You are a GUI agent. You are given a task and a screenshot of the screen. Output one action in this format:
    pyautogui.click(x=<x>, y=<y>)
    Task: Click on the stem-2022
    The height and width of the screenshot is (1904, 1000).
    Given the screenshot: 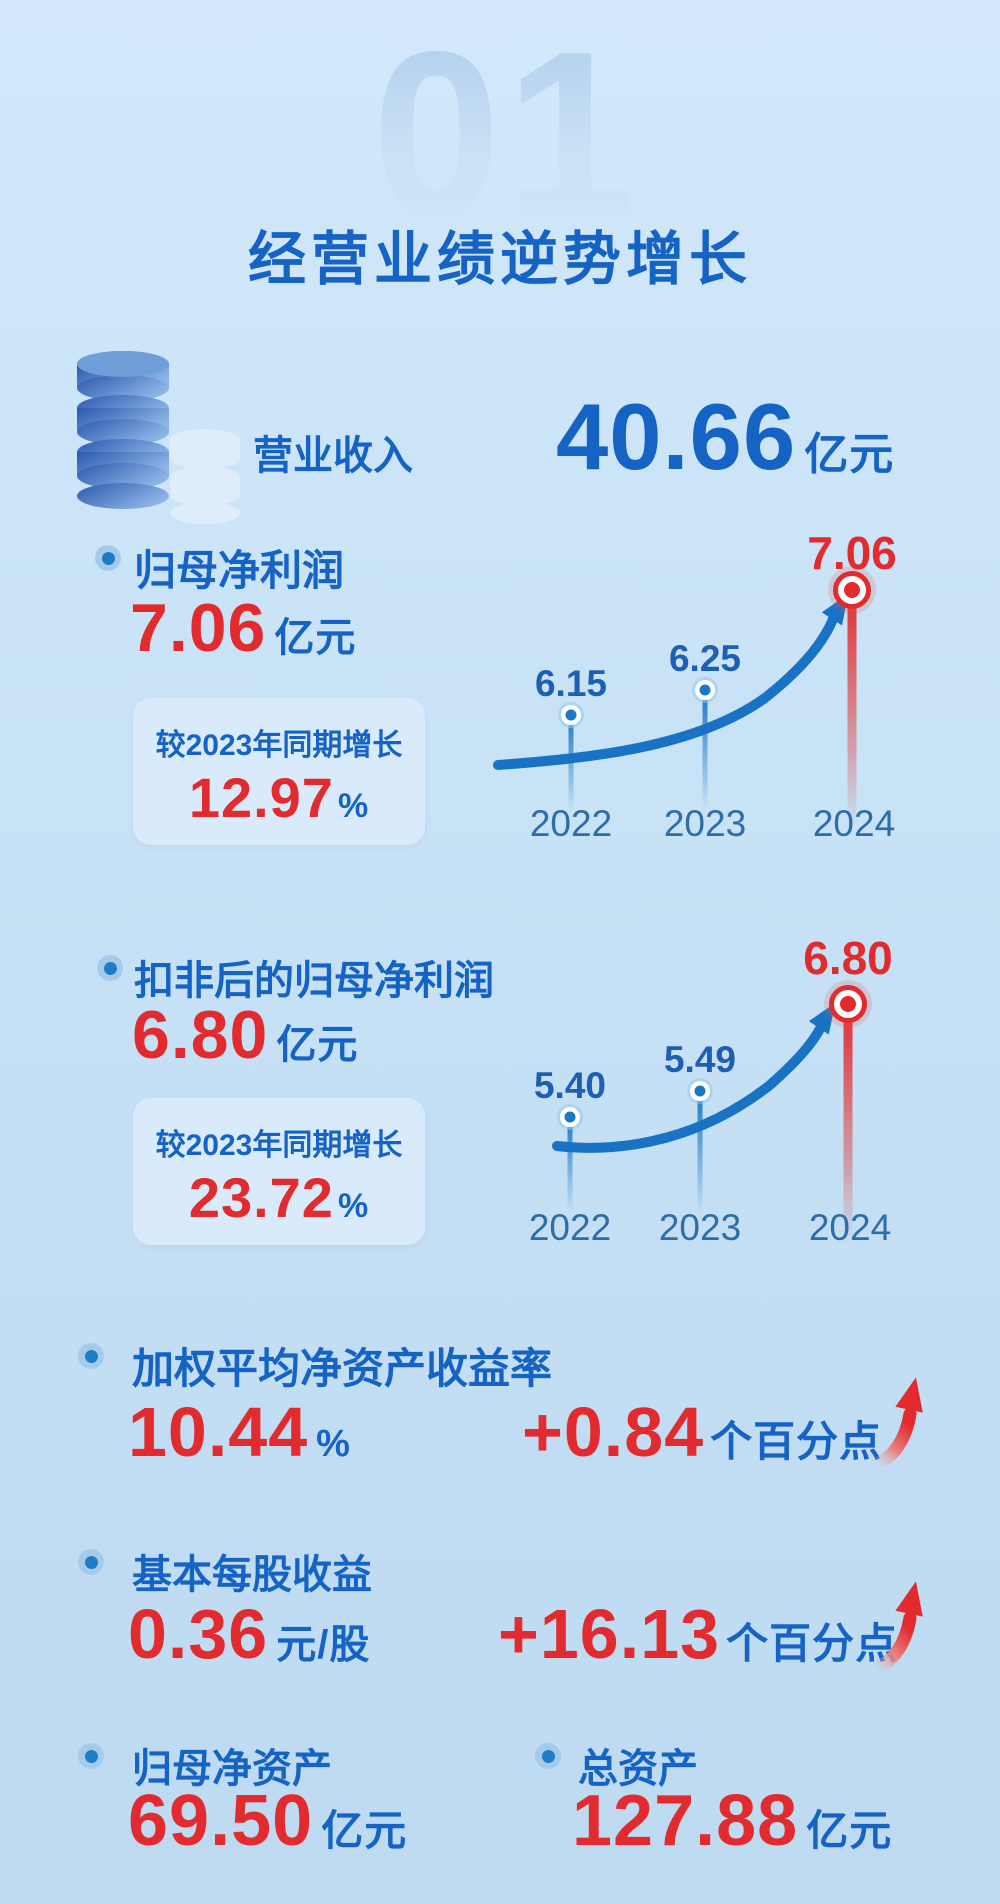 What is the action you would take?
    pyautogui.click(x=570, y=1164)
    